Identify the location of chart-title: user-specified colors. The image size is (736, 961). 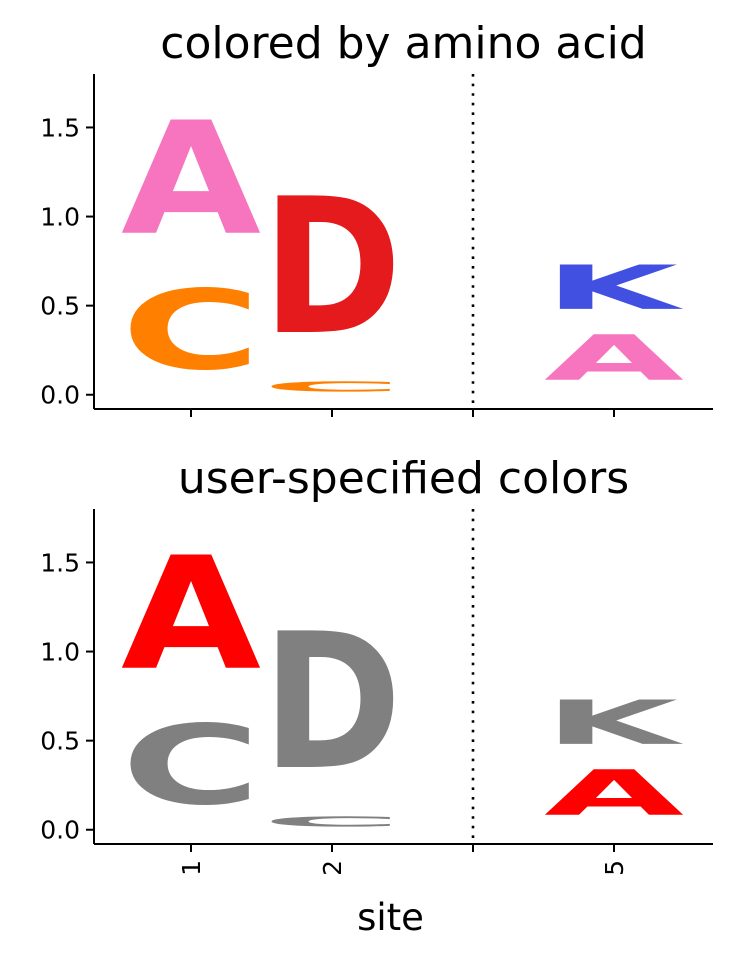
(403, 478).